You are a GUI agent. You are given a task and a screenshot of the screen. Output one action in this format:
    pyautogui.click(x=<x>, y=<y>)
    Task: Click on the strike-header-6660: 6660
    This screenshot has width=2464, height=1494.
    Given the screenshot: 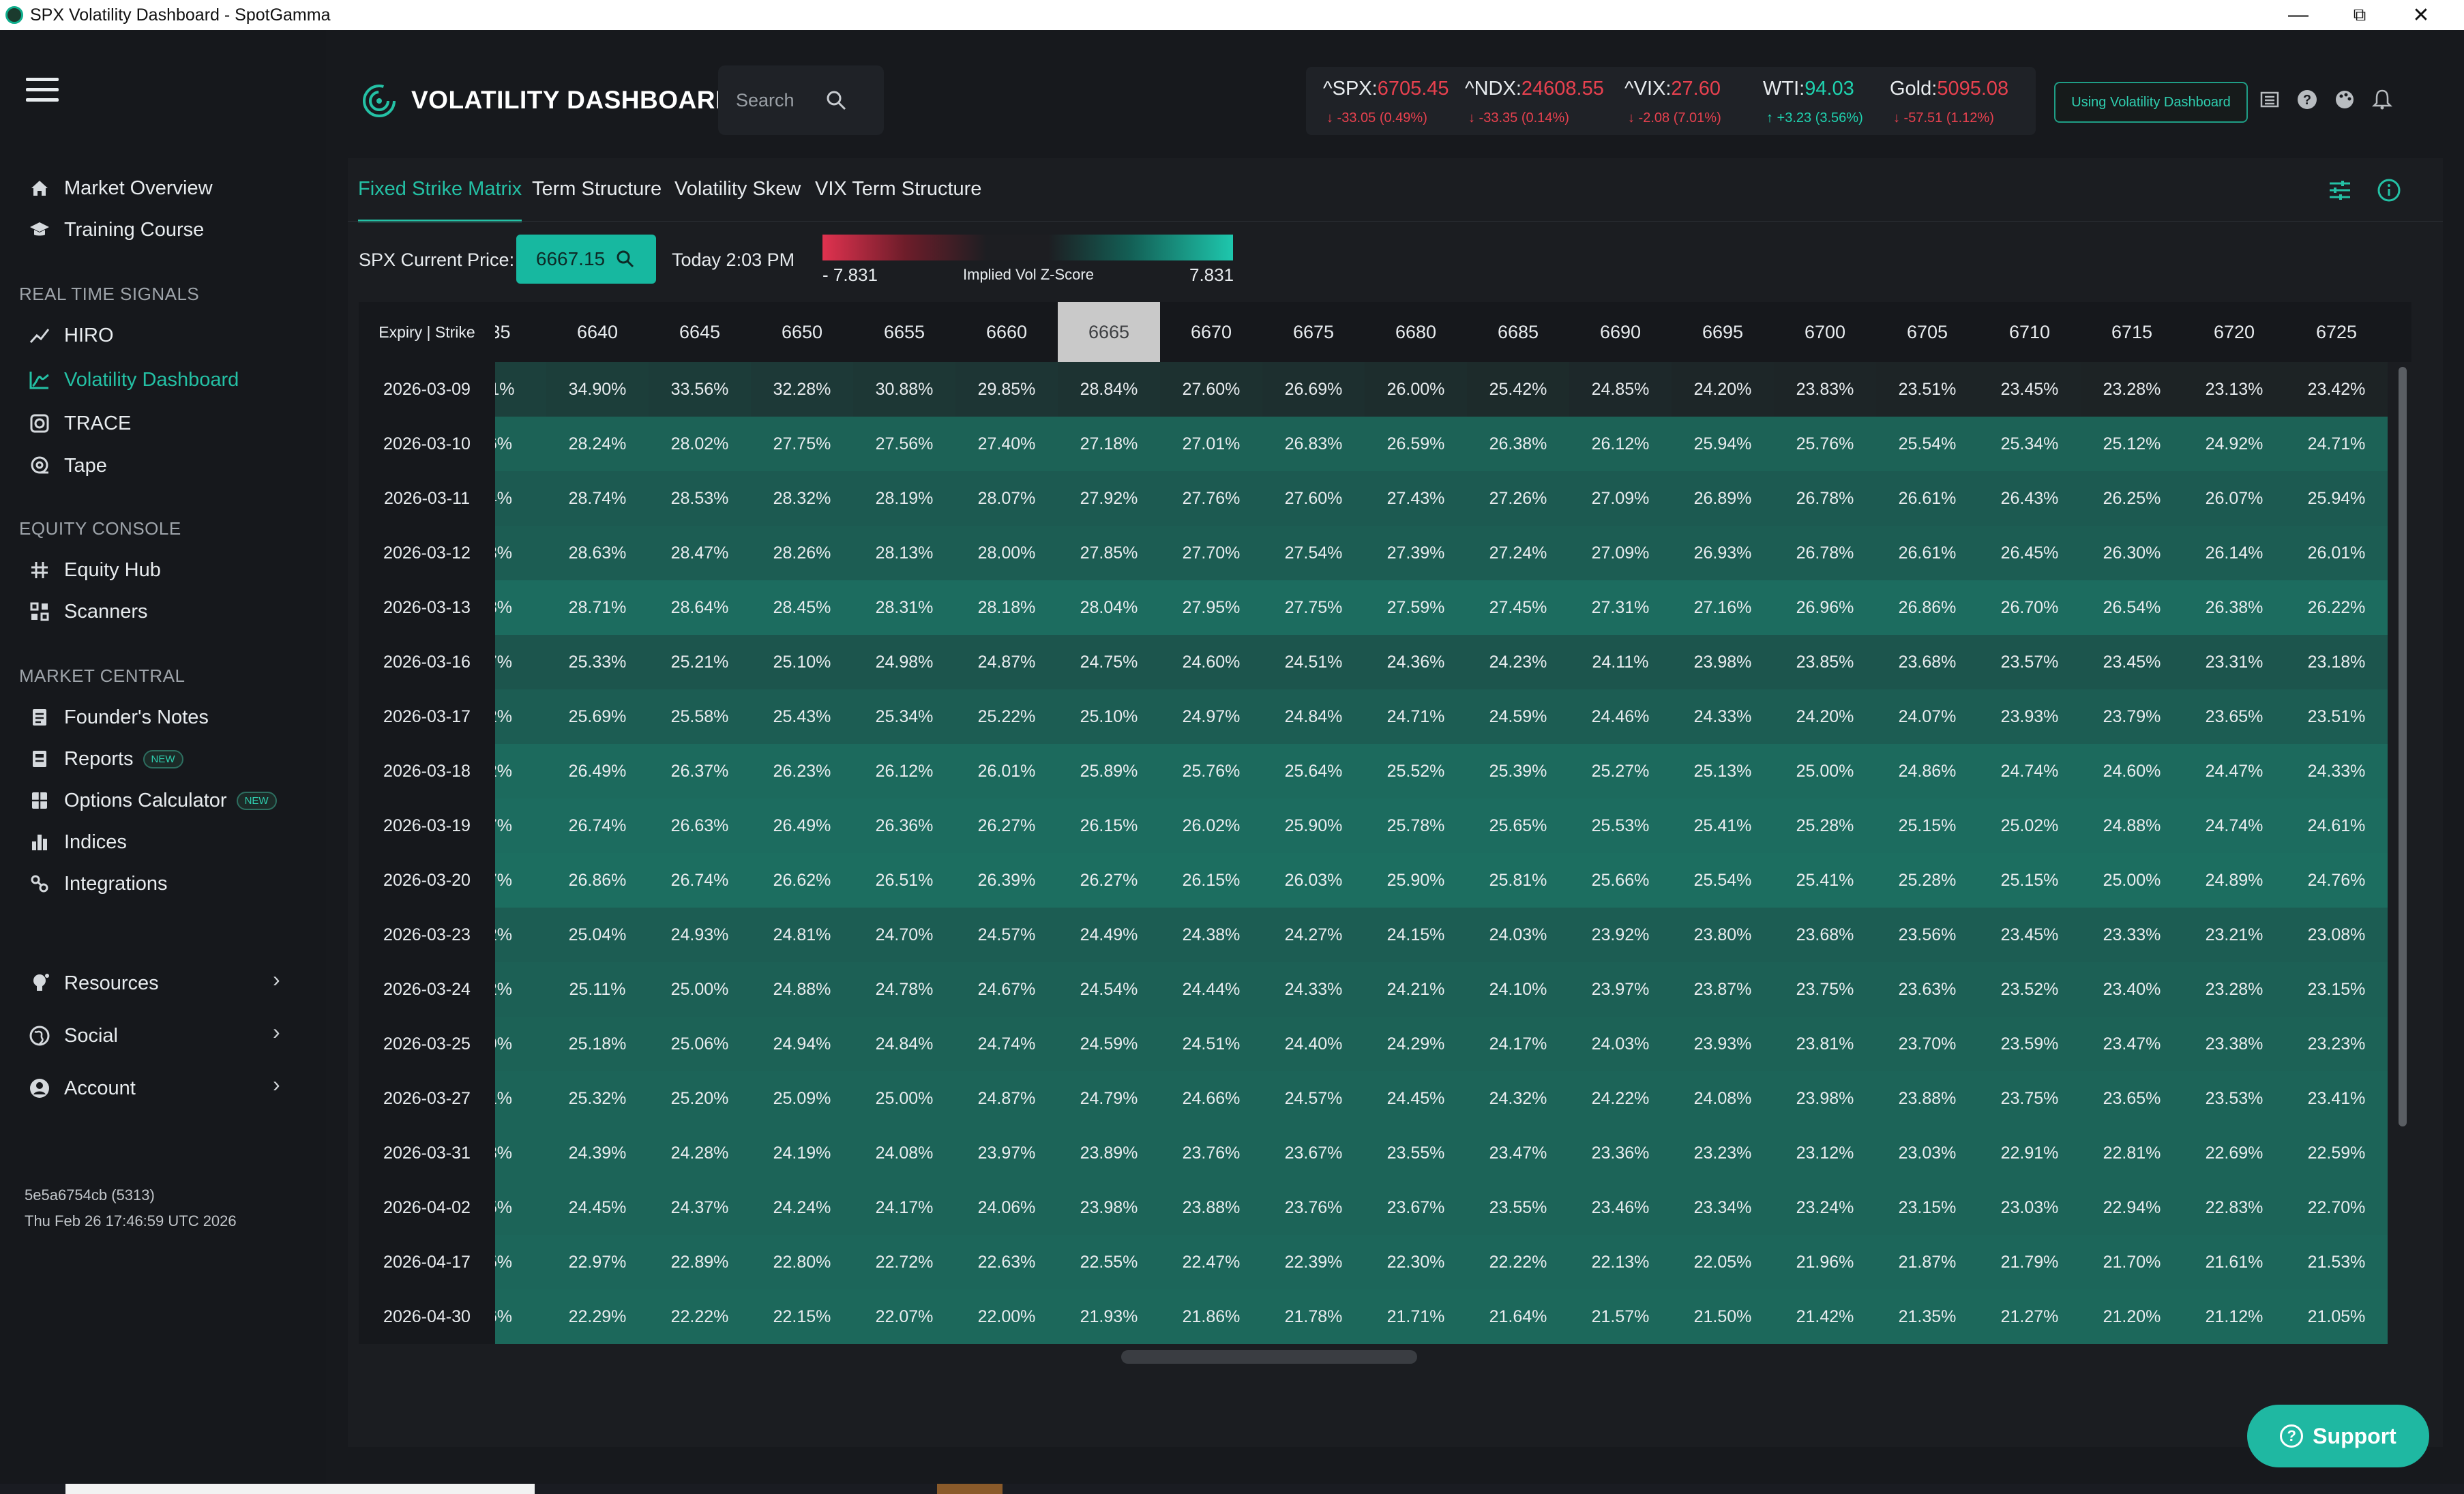 What is the action you would take?
    pyautogui.click(x=1007, y=331)
    